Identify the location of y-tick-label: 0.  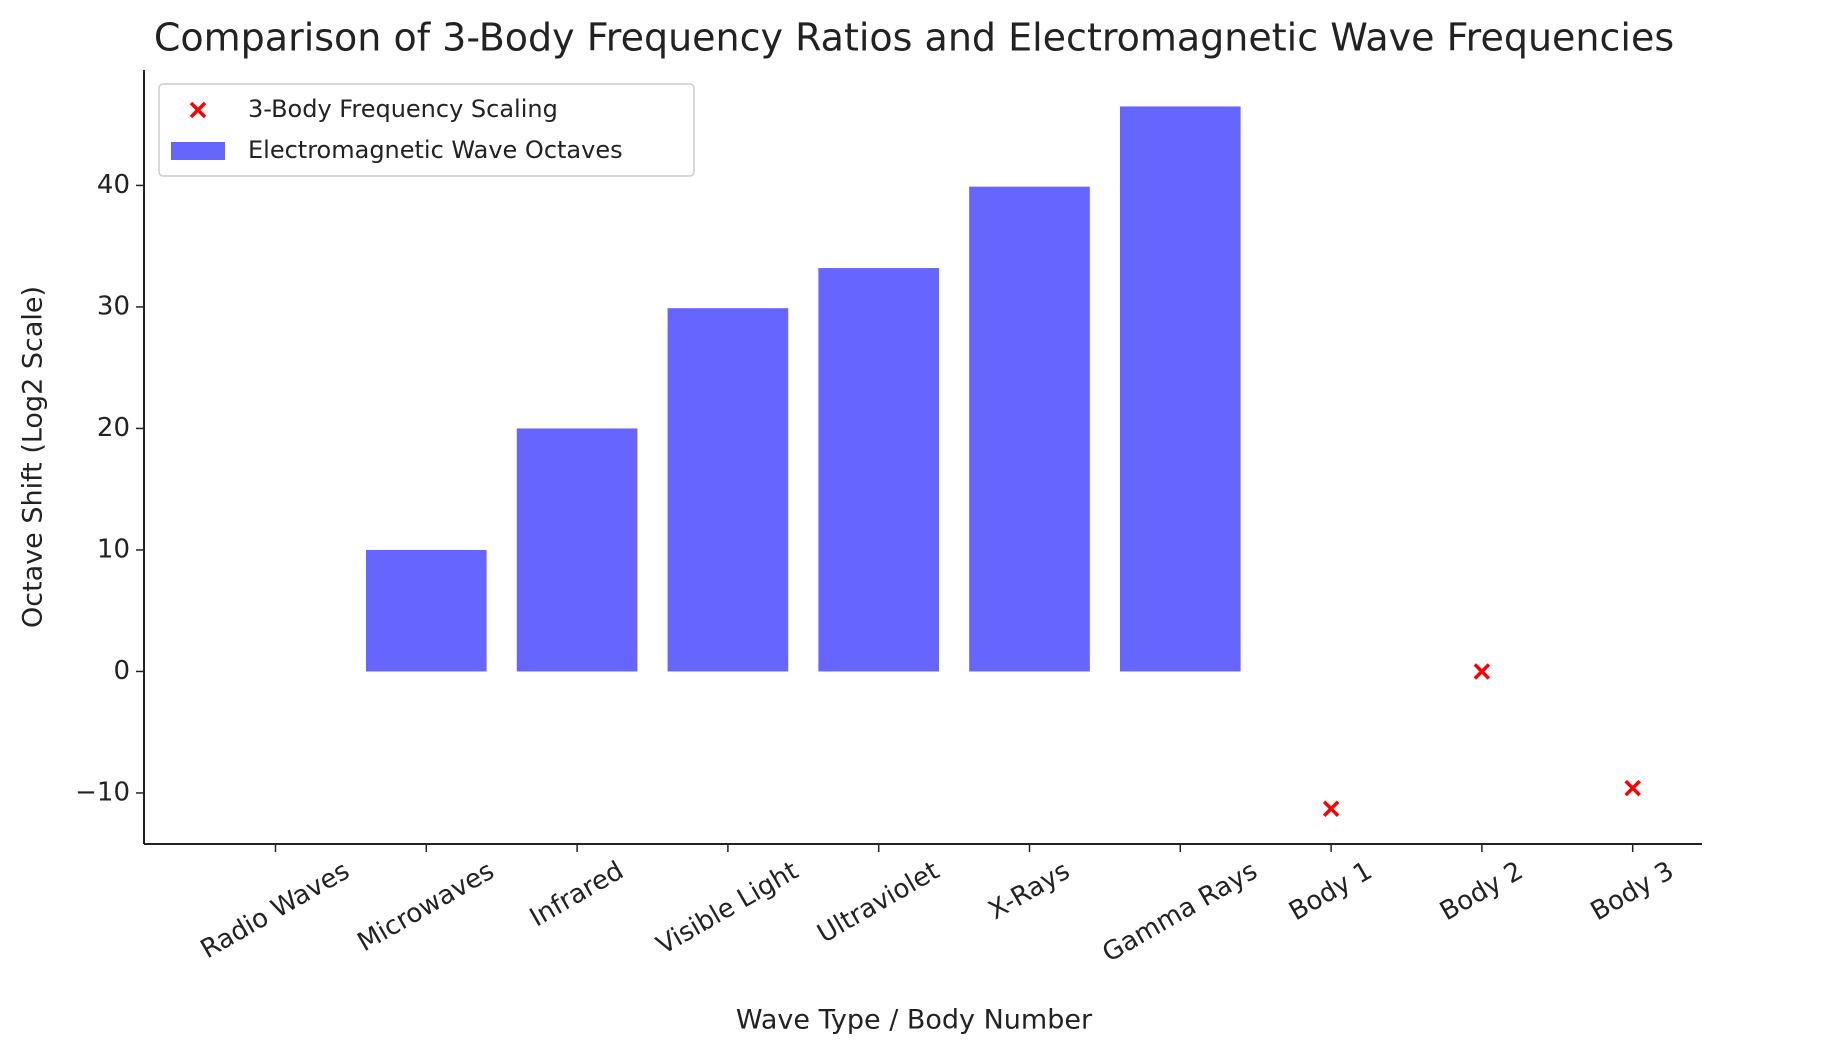
(121, 671).